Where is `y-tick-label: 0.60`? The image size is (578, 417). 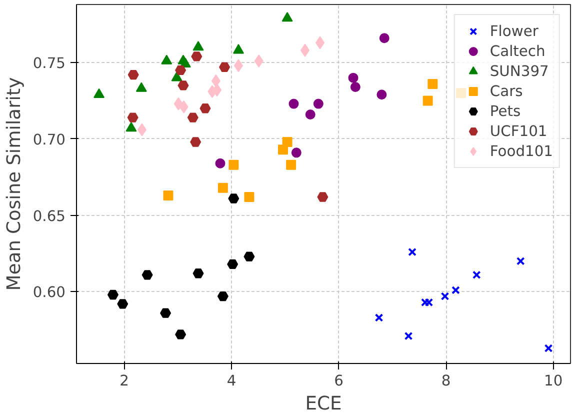 y-tick-label: 0.60 is located at coordinates (49, 293).